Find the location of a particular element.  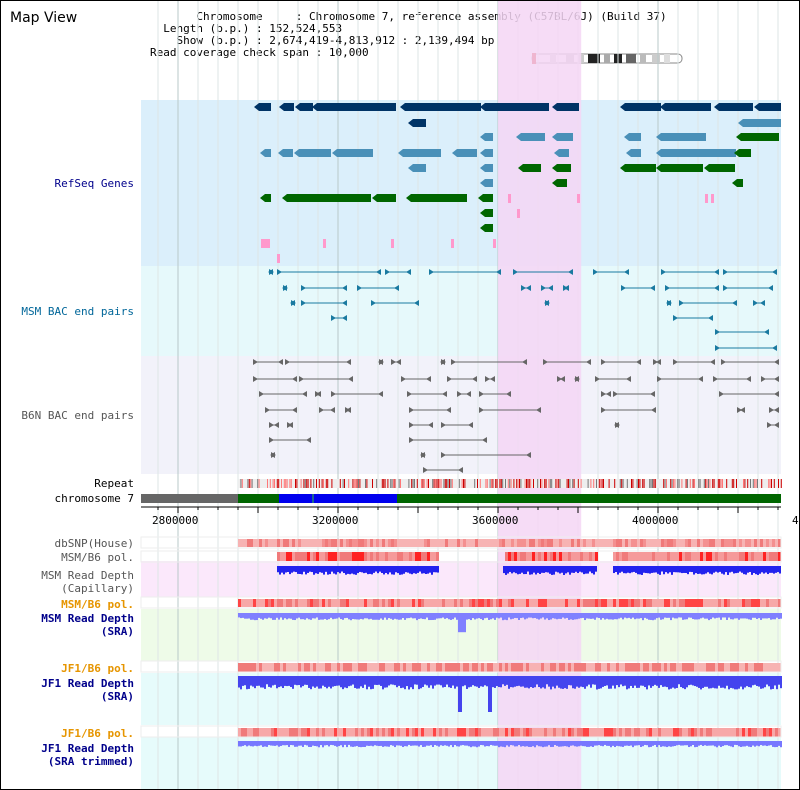

refseq-gene-block is located at coordinates (439, 198).